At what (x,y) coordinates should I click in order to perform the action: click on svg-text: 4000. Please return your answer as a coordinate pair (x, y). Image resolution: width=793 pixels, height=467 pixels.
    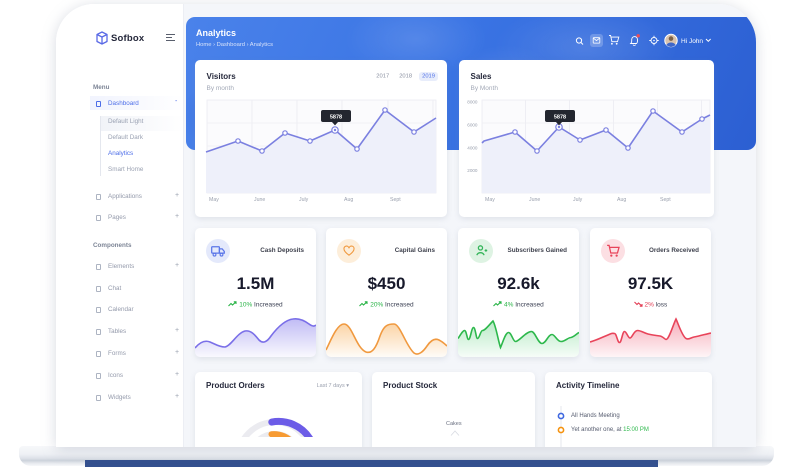
    Looking at the image, I should click on (472, 148).